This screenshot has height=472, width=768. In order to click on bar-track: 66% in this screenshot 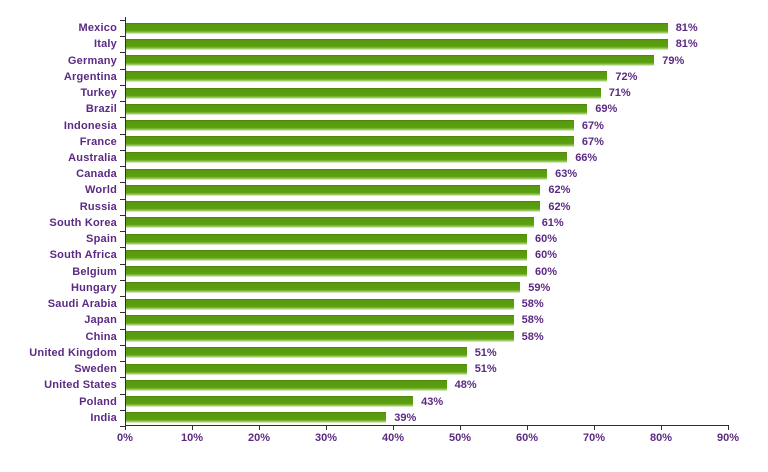, I will do `click(426, 158)`.